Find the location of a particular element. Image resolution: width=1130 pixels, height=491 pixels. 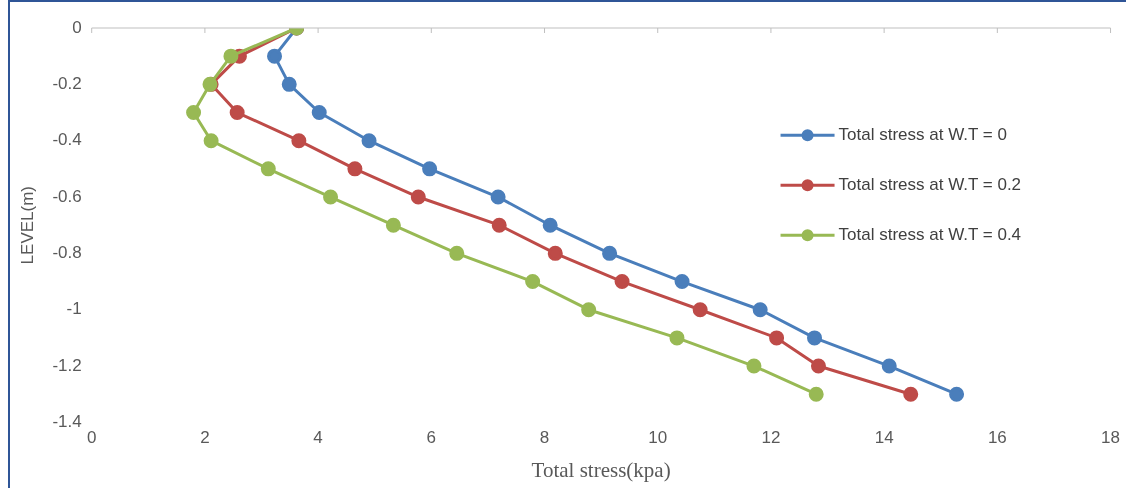

y-tick-label: -1.2 is located at coordinates (67, 365).